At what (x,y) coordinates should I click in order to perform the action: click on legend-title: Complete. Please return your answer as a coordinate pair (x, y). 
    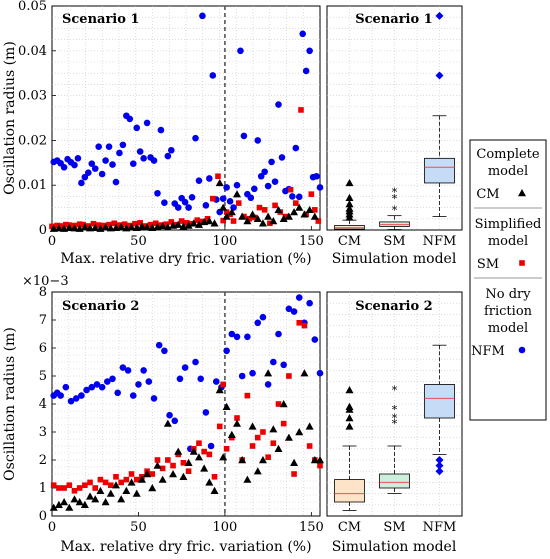
    Looking at the image, I should click on (507, 154).